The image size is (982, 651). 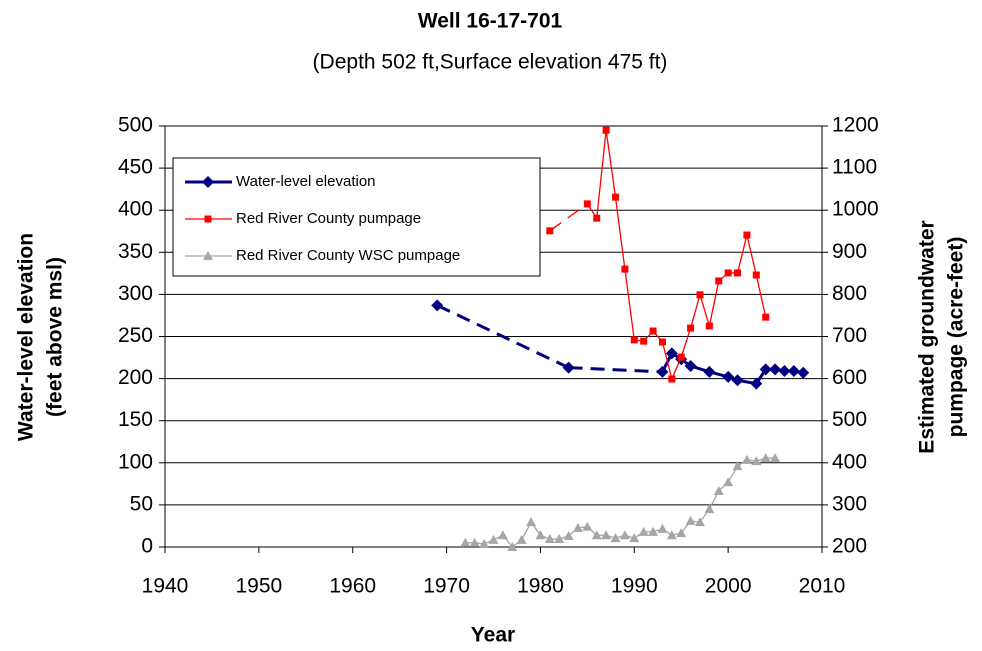 I want to click on legend-label: Red River County pumpage, so click(x=328, y=218).